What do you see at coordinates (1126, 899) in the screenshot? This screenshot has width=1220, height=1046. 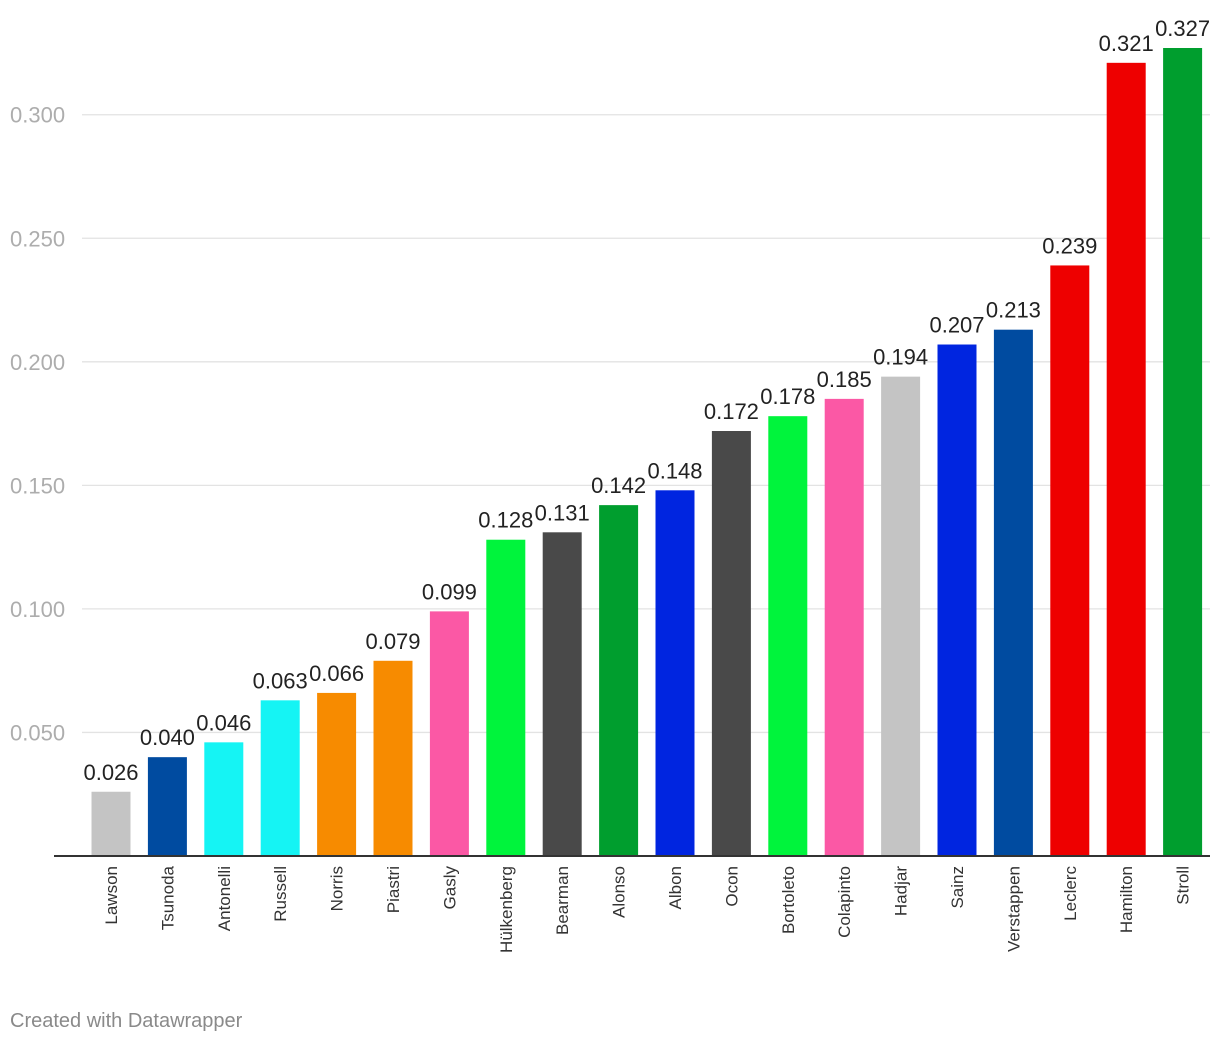 I see `x-tick-label: Hamilton` at bounding box center [1126, 899].